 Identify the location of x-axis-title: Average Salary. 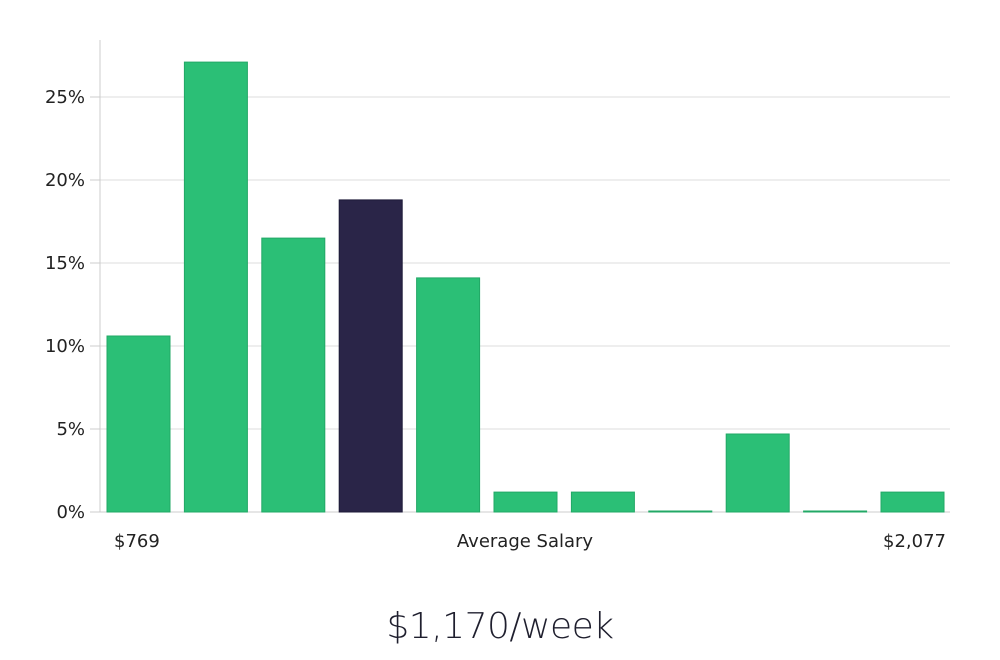
(525, 541).